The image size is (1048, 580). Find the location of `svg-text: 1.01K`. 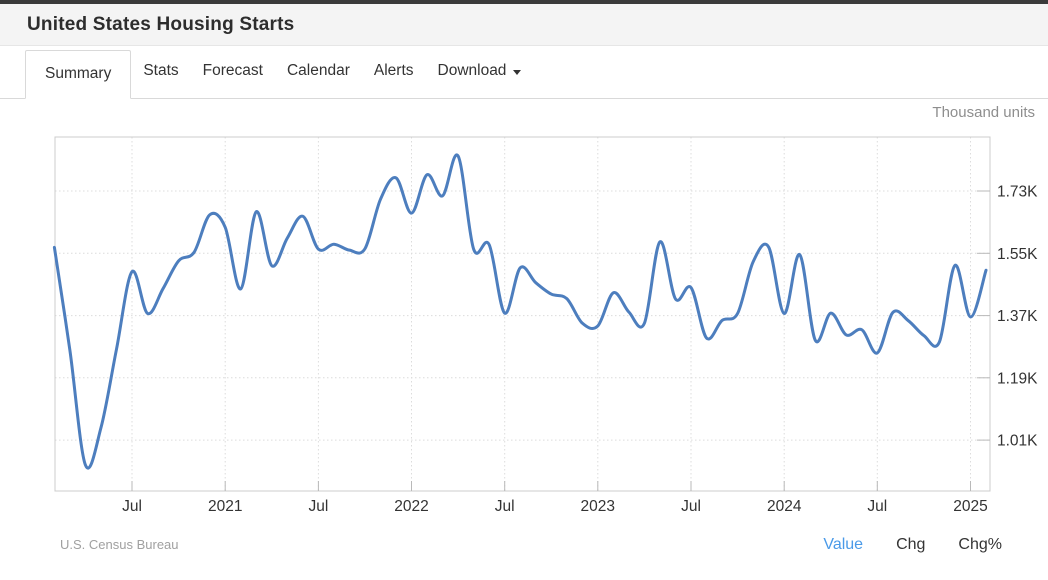

svg-text: 1.01K is located at coordinates (1017, 441).